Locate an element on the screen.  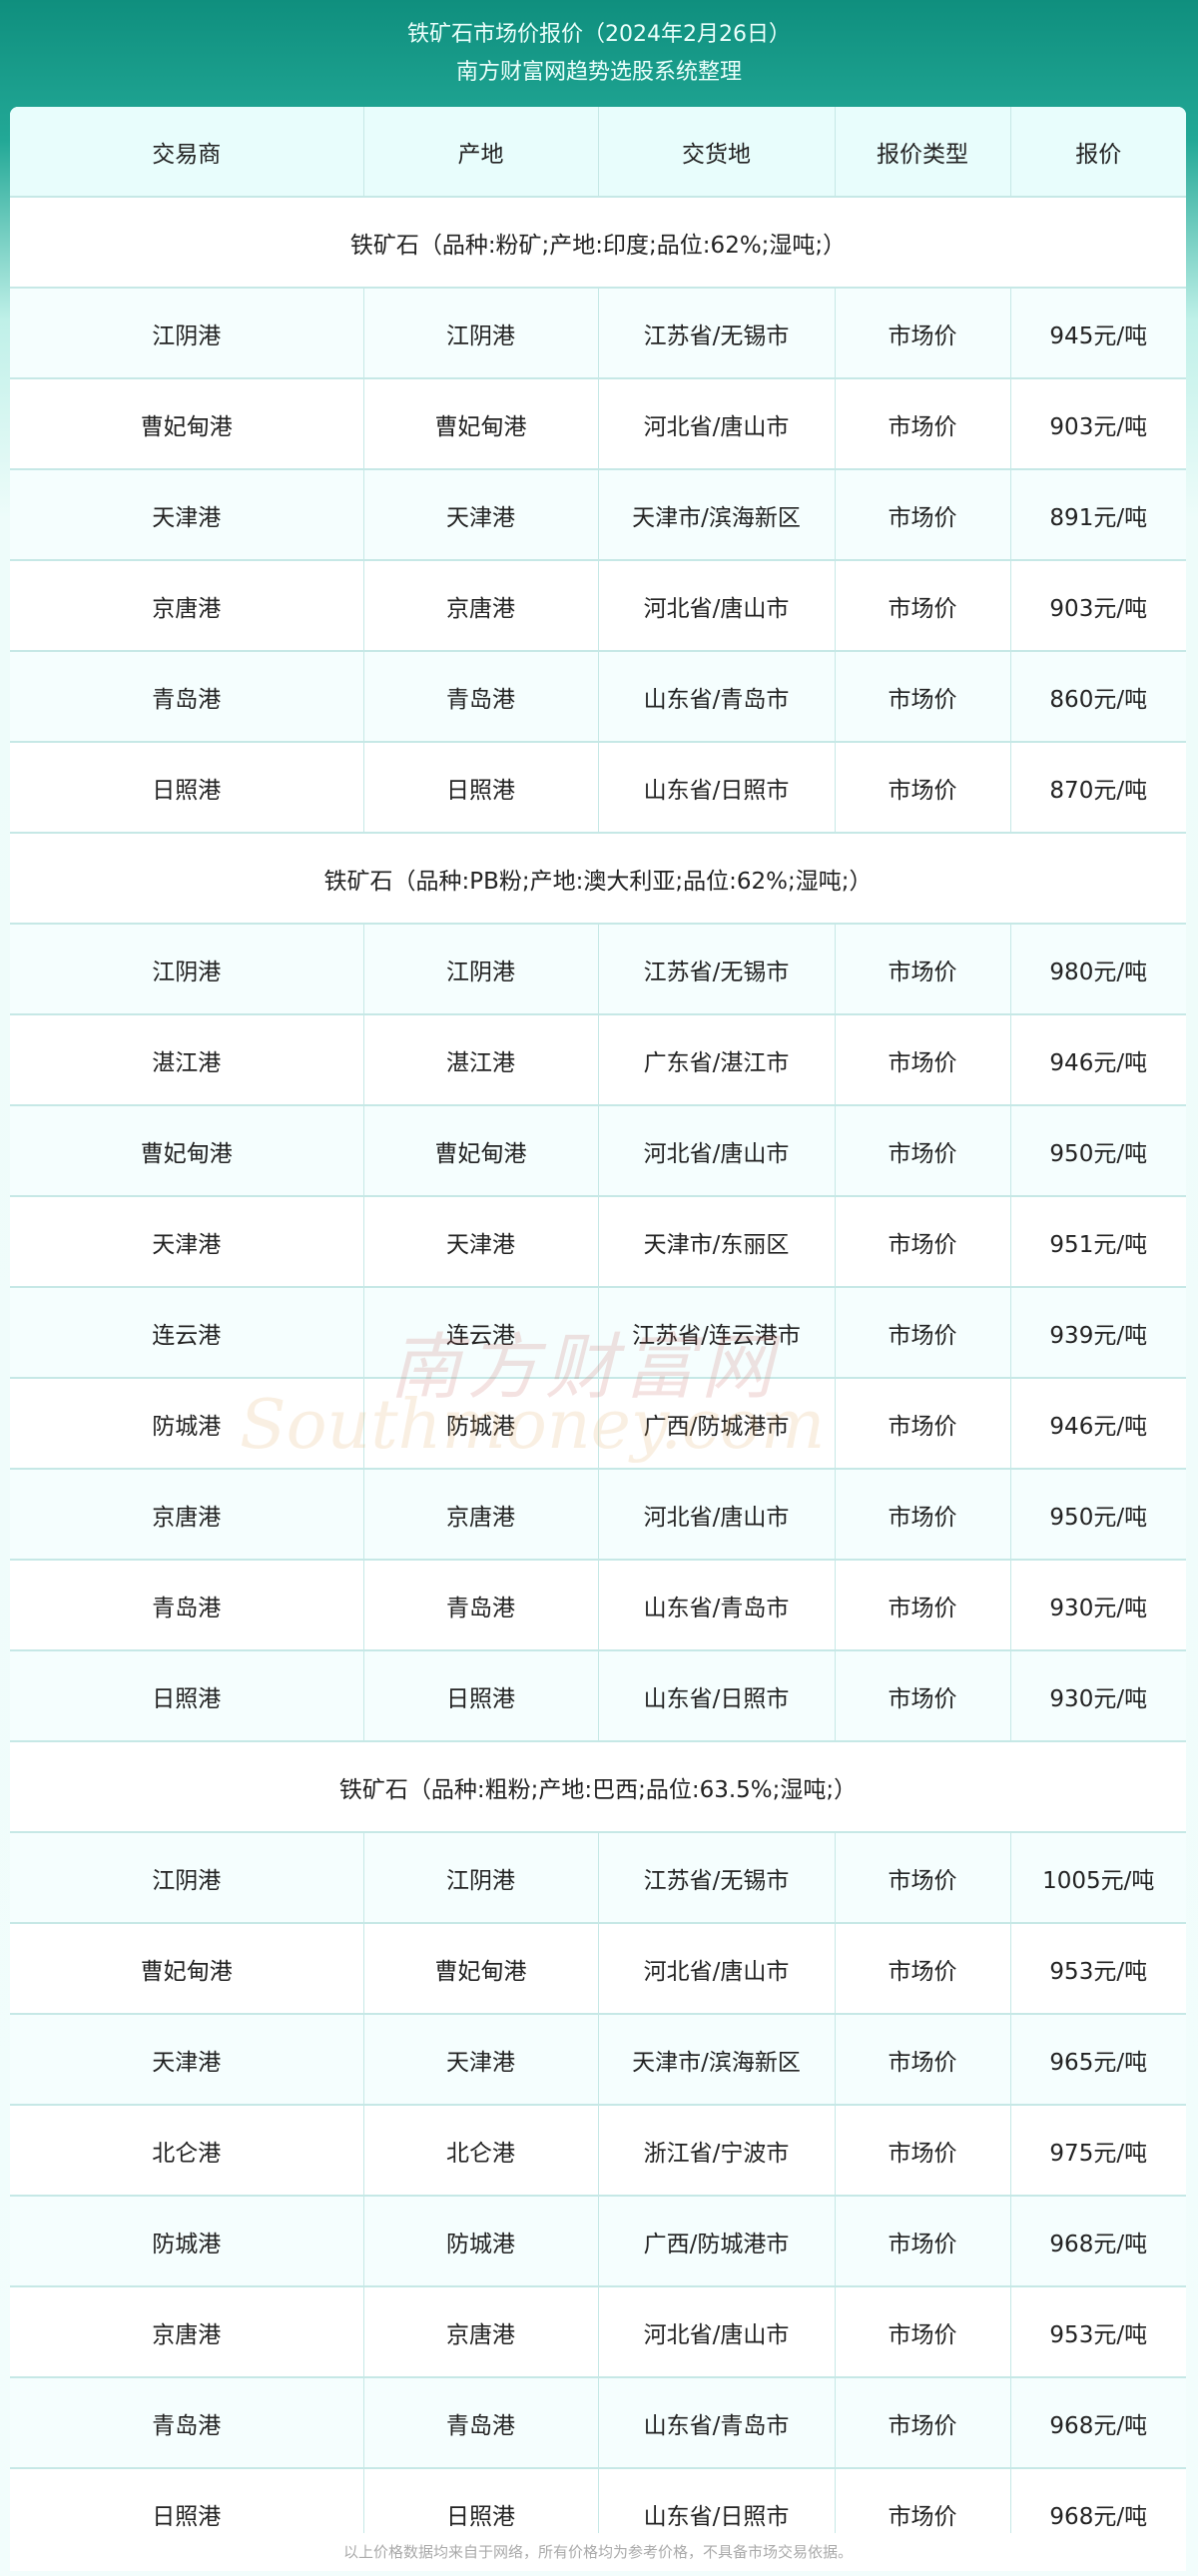
price-cell: 953元/吨 is located at coordinates (1098, 1969).